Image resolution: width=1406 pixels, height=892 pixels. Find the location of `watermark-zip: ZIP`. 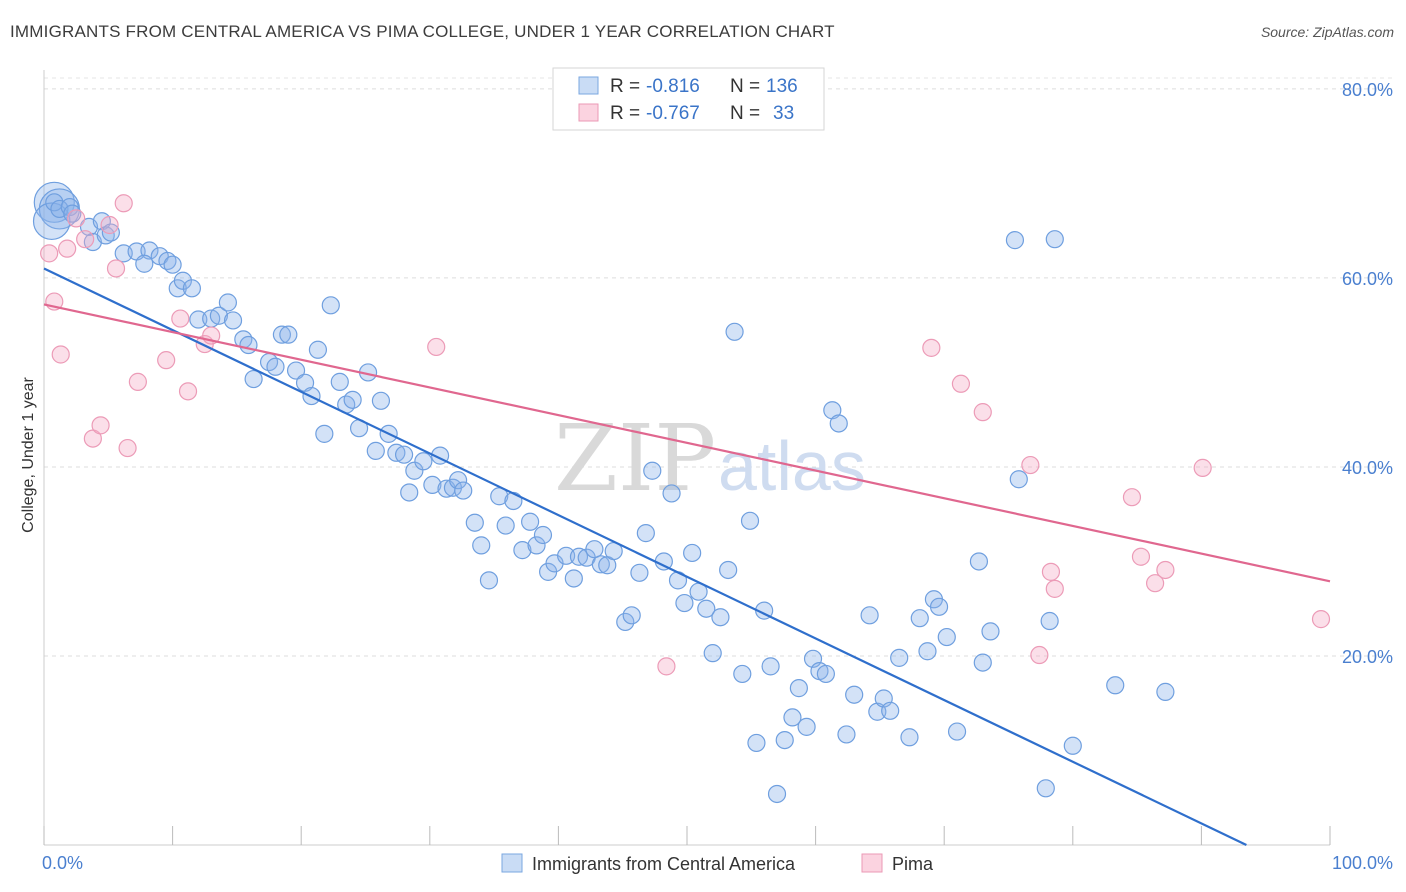

watermark-zip: ZIP is located at coordinates (635, 458).